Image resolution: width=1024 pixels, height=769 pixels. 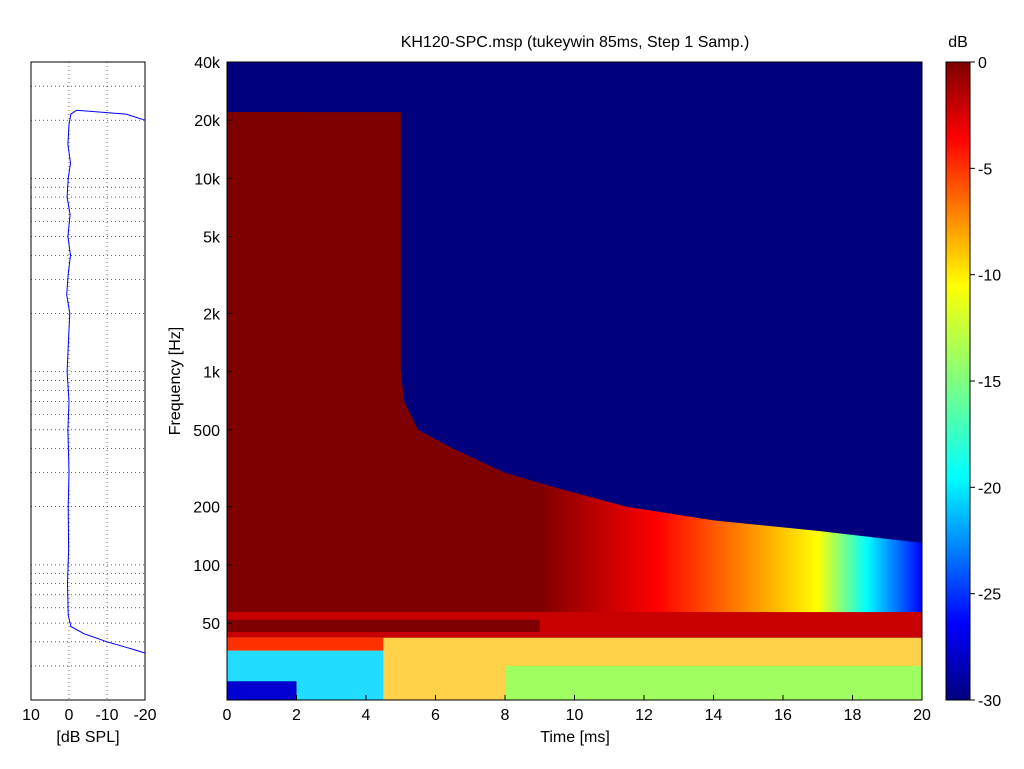 I want to click on side-x-label: [dB SPL], so click(x=87, y=737).